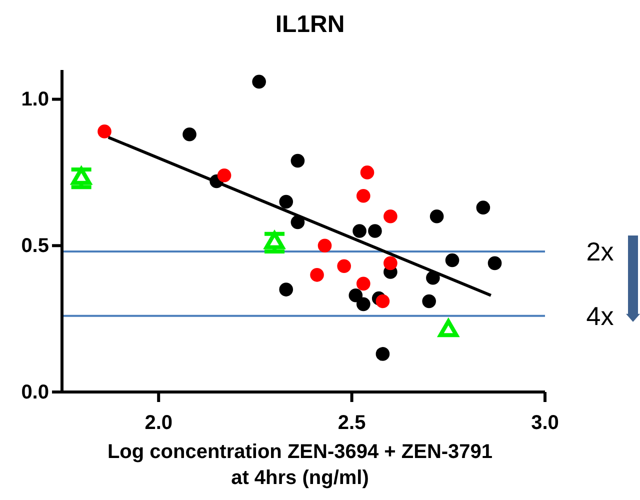 The width and height of the screenshot is (640, 500). I want to click on y-tick-label: 0.0, so click(35, 392).